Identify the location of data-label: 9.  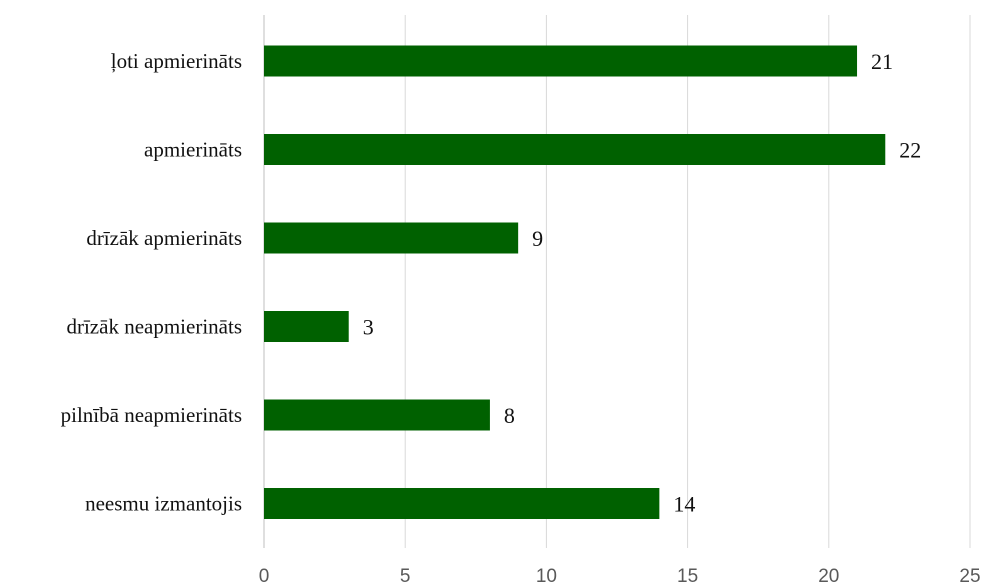
(537, 238).